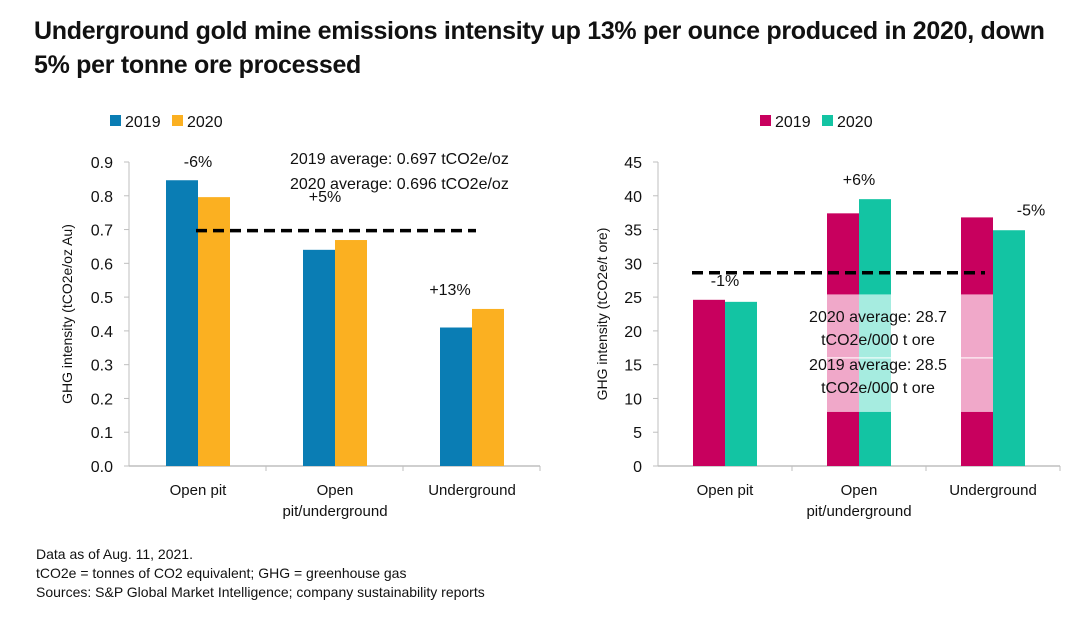  I want to click on chart1-legend-swatch-2019, so click(115, 120).